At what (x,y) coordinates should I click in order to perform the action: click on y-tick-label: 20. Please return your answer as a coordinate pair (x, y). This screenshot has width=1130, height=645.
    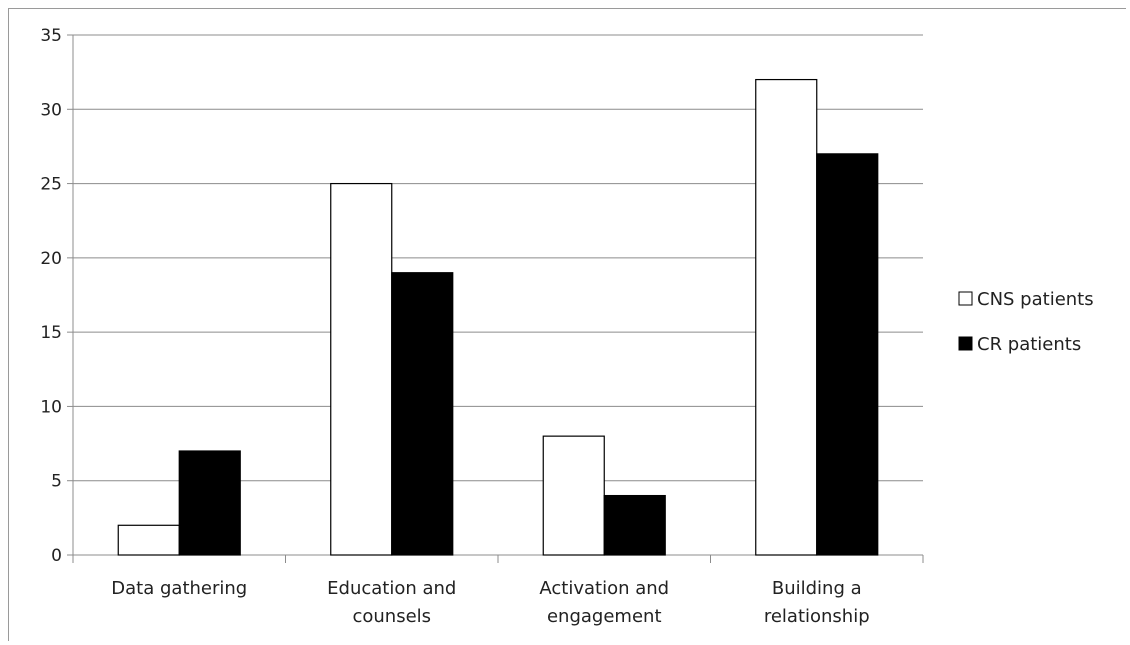
    Looking at the image, I should click on (51, 259).